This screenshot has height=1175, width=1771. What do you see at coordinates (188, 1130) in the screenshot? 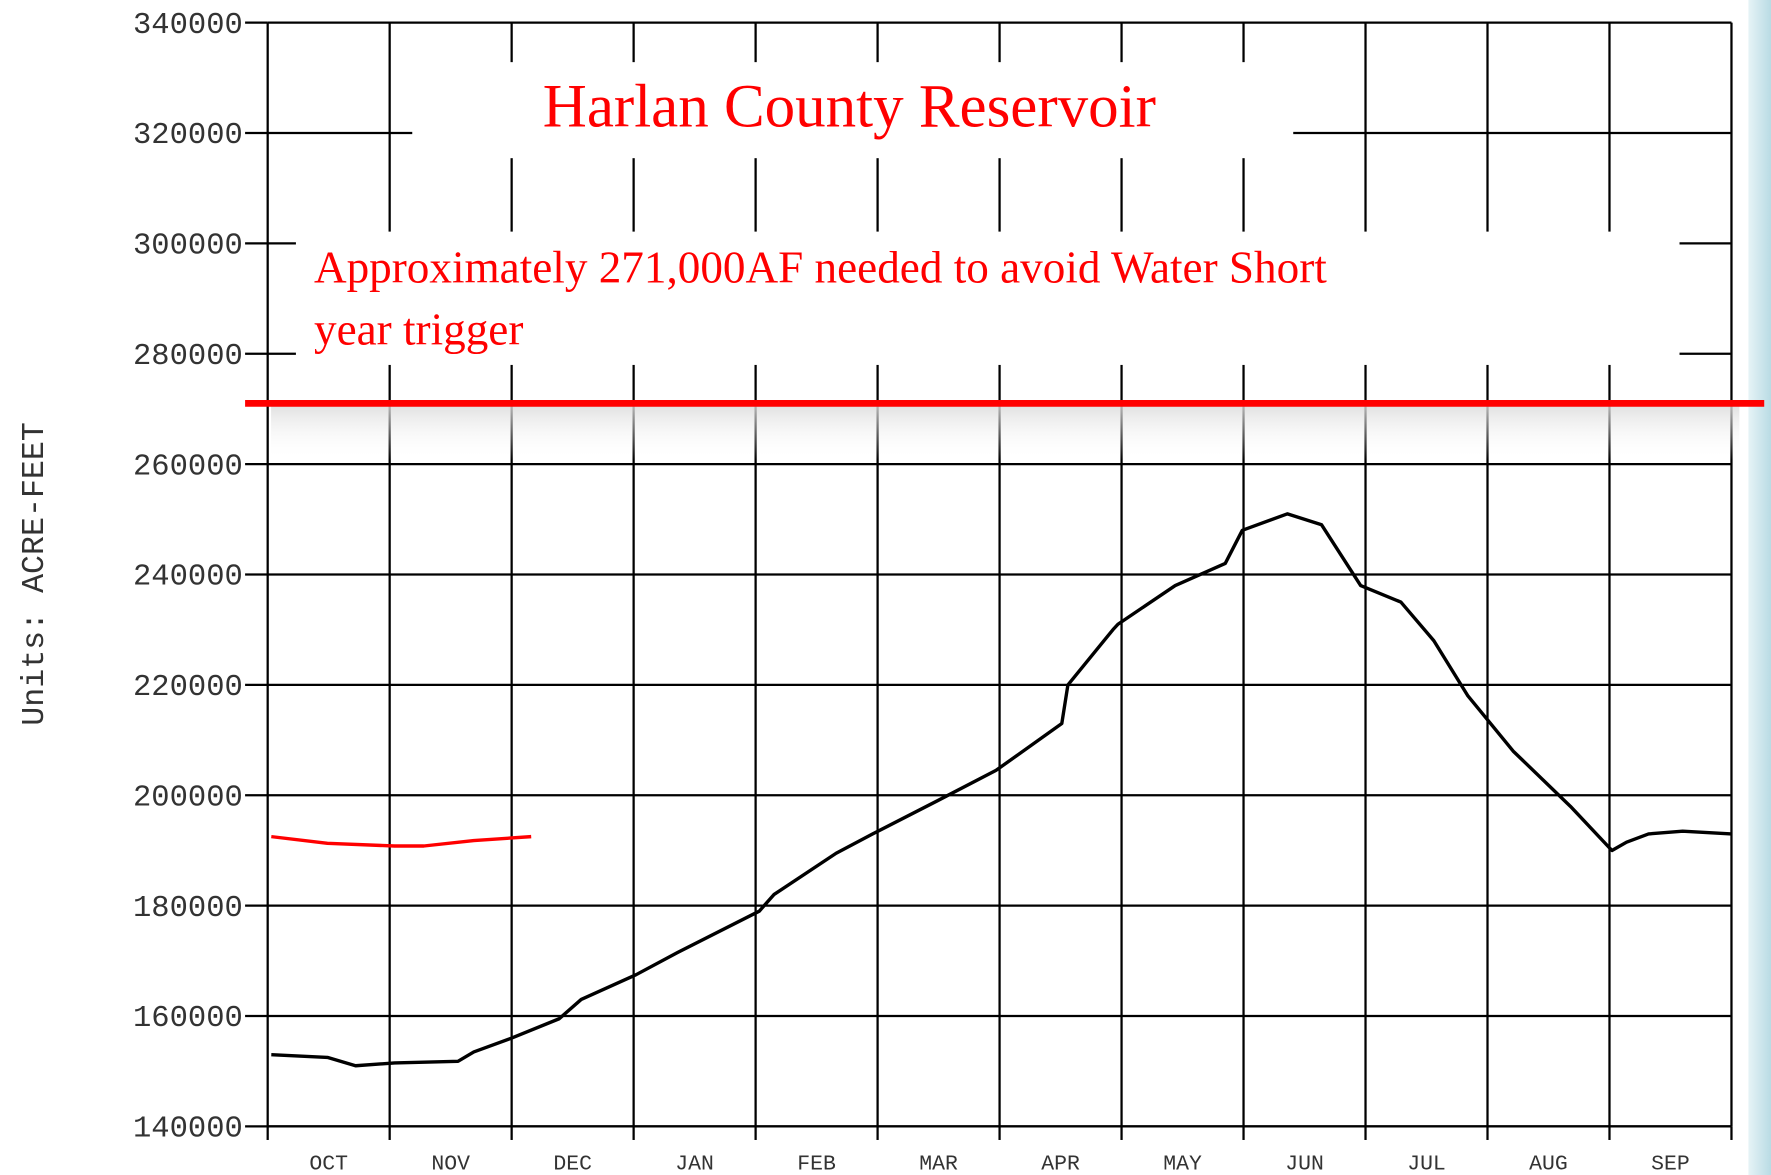
I see `y-tick-label: 140000` at bounding box center [188, 1130].